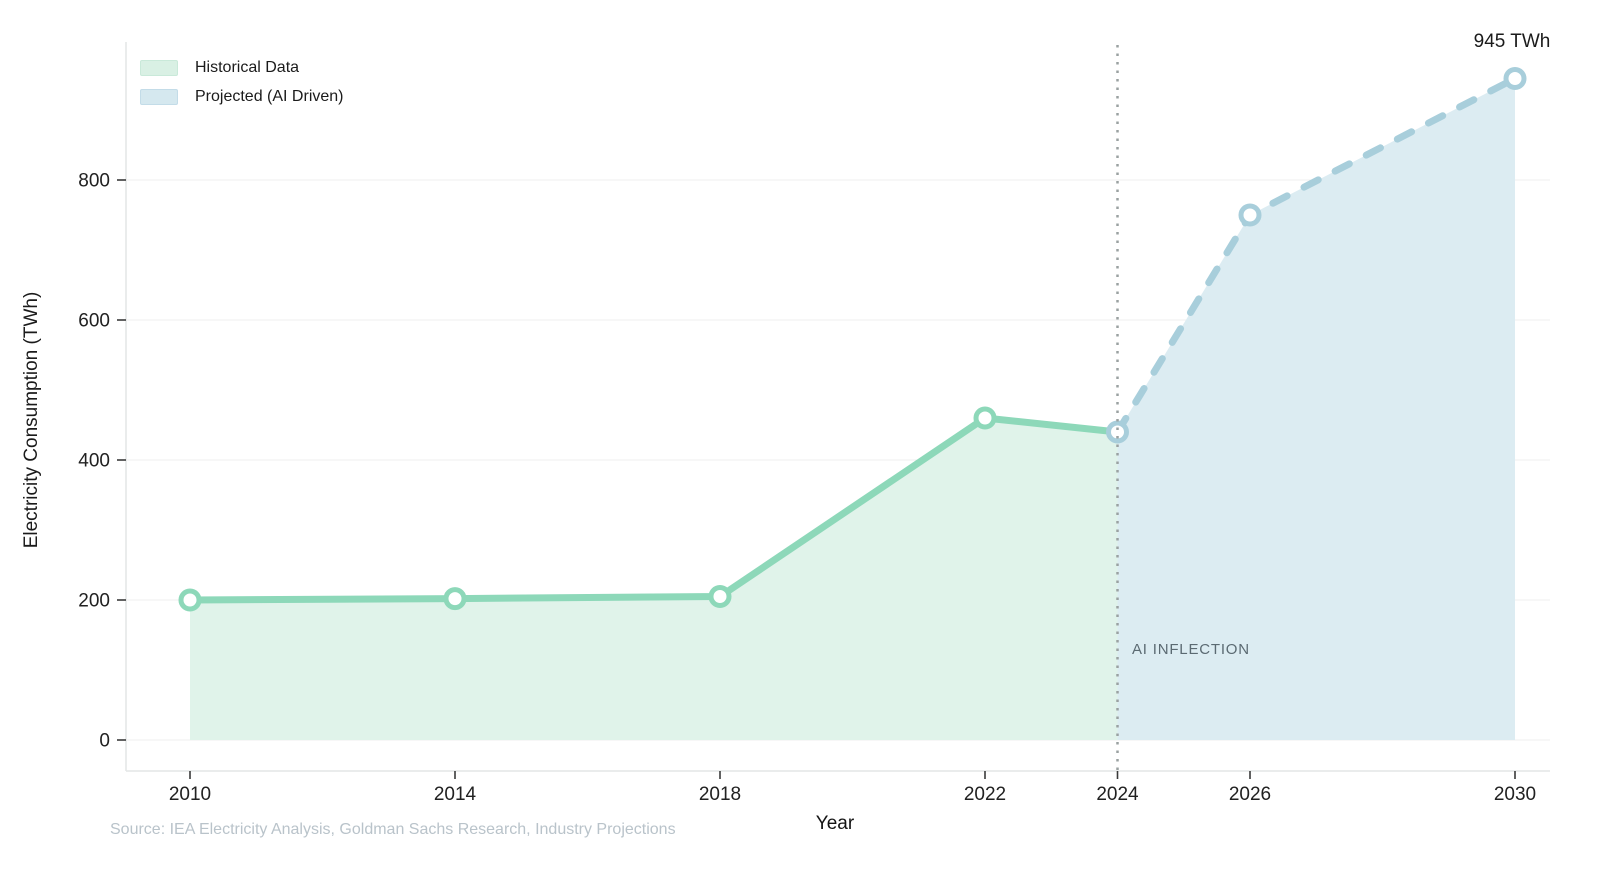  What do you see at coordinates (1117, 794) in the screenshot?
I see `x-tick-label: 2024` at bounding box center [1117, 794].